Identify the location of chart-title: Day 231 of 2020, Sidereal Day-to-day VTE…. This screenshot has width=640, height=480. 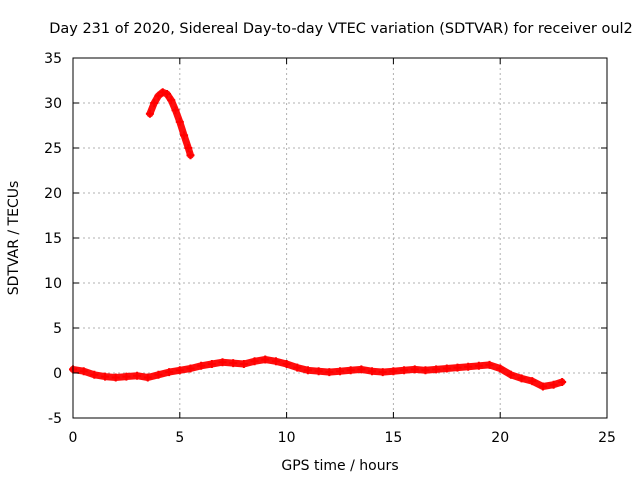
(341, 29).